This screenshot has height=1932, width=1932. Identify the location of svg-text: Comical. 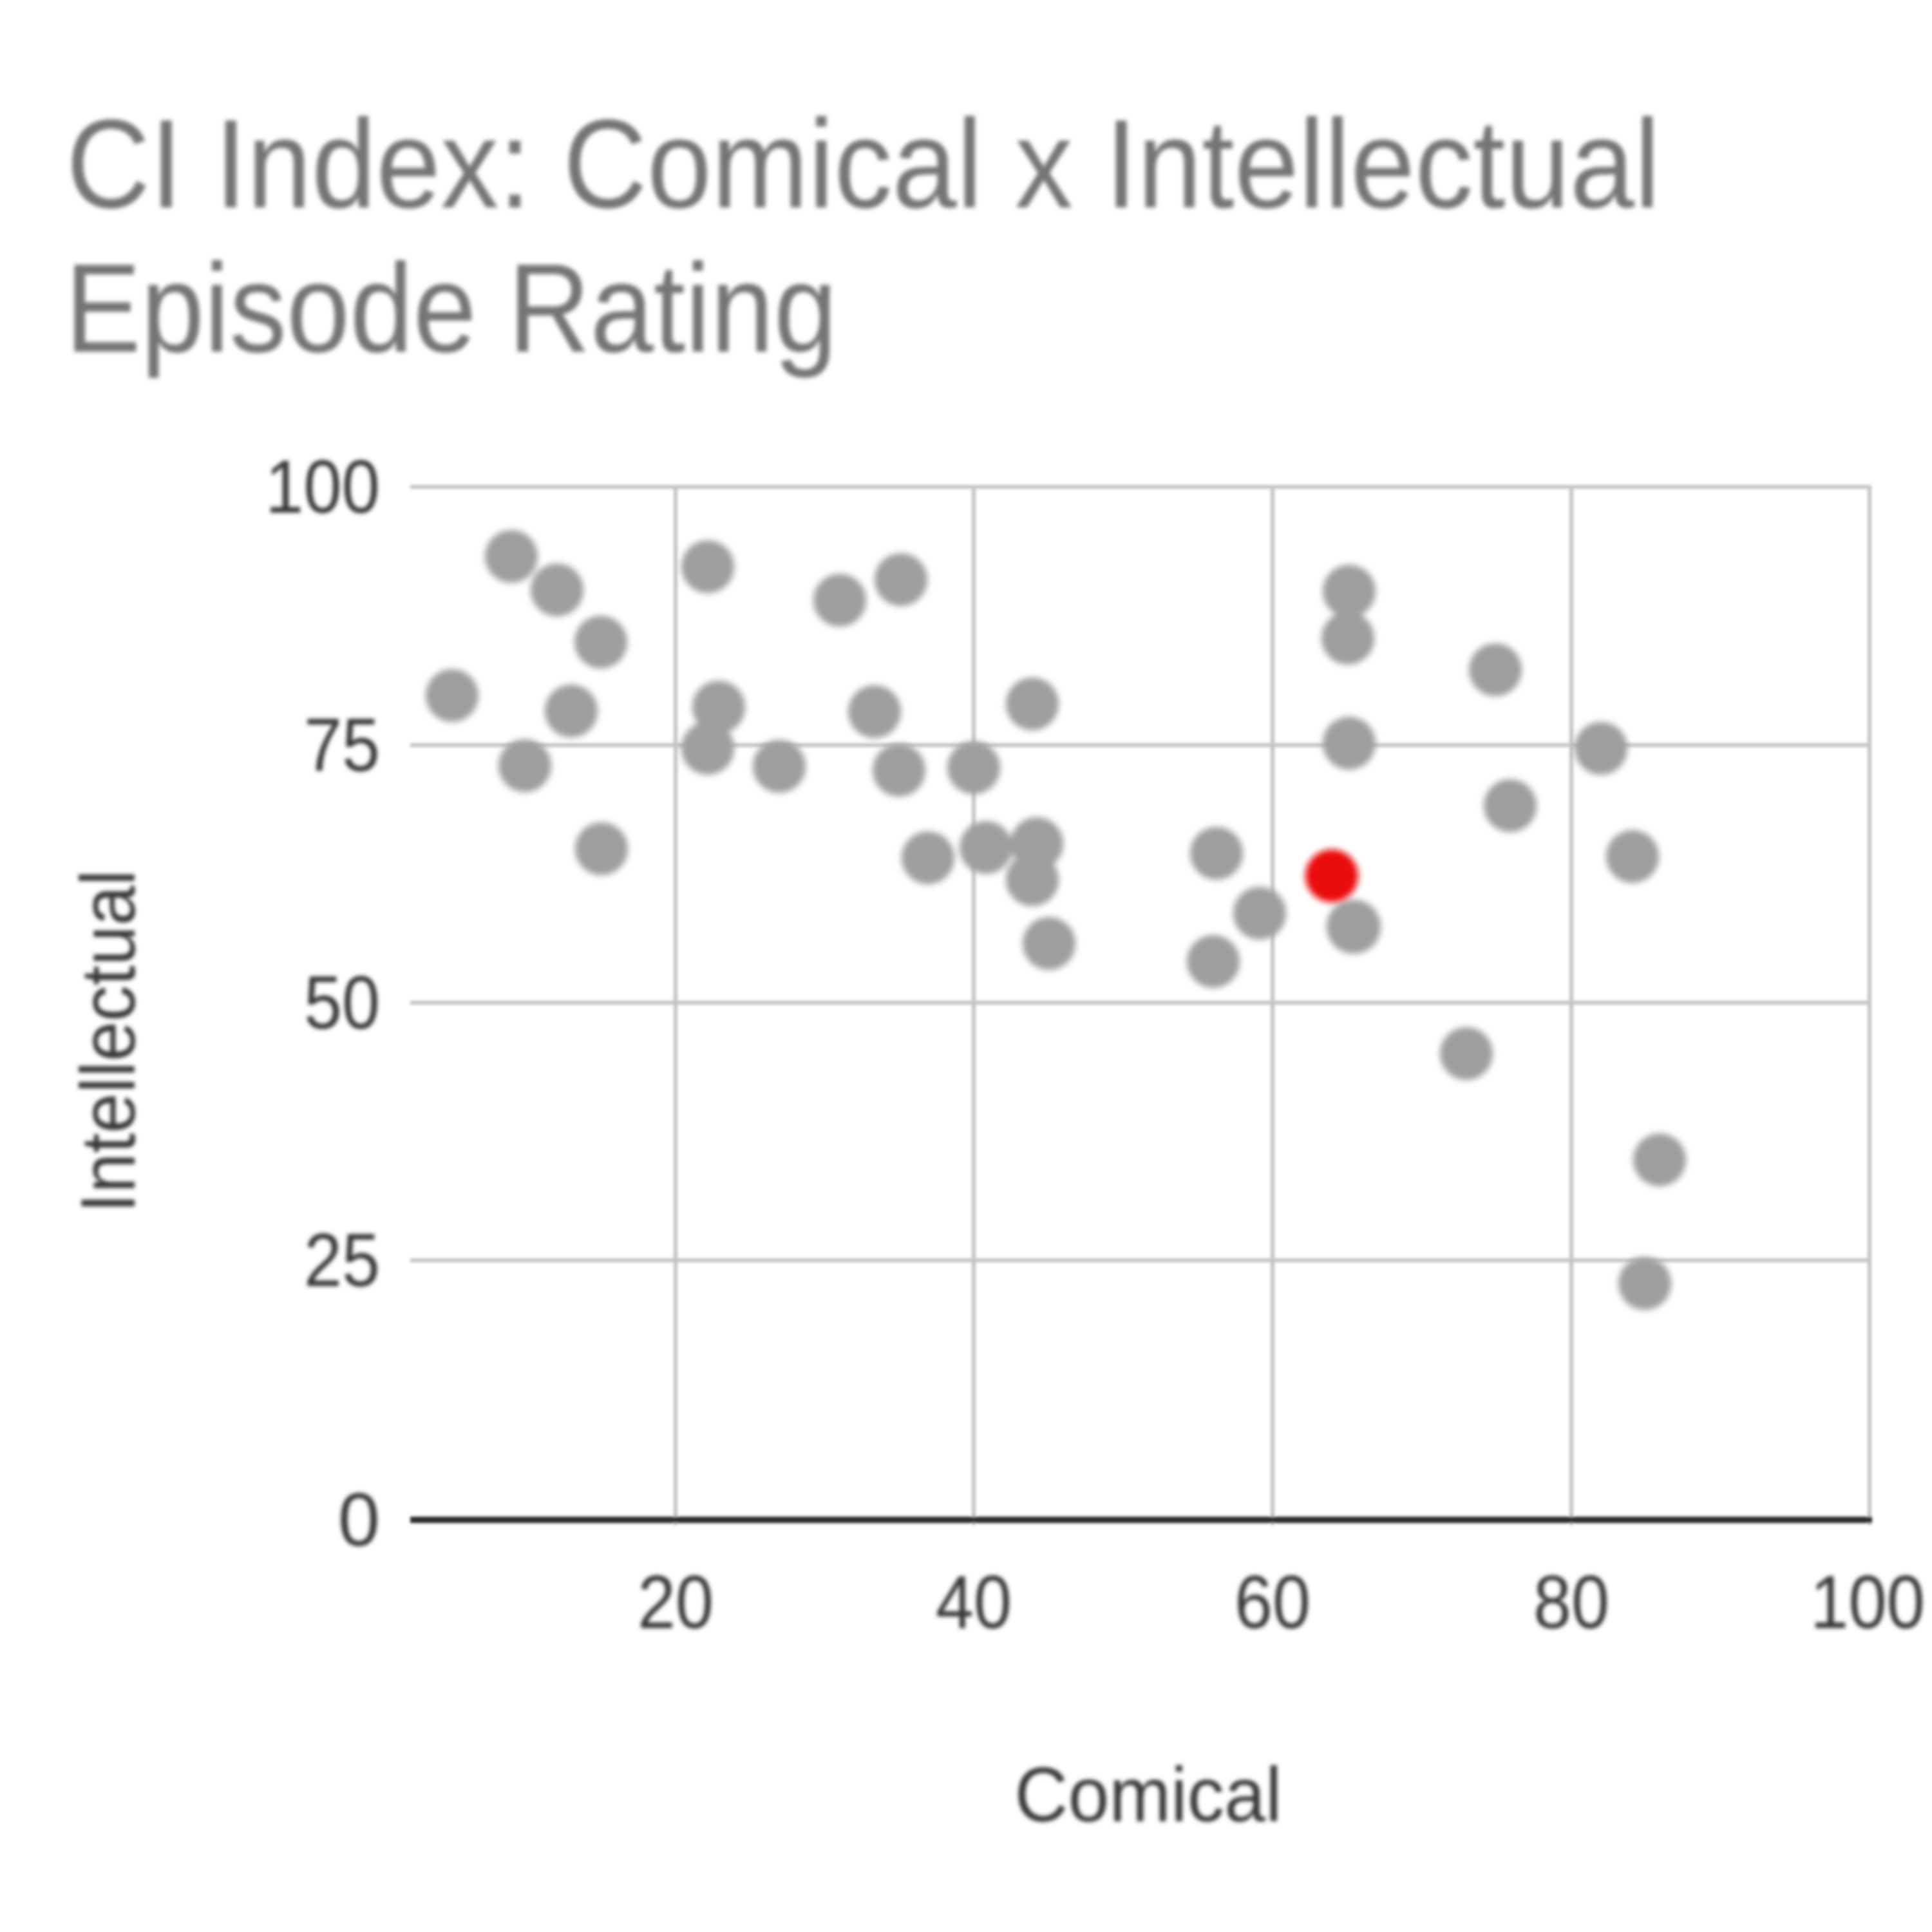
(1148, 1795).